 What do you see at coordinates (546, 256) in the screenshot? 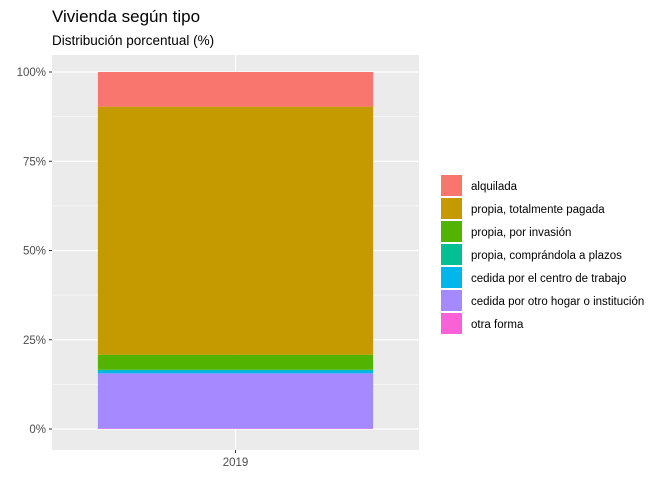
I see `legend-label: propia, comprándola a plazos` at bounding box center [546, 256].